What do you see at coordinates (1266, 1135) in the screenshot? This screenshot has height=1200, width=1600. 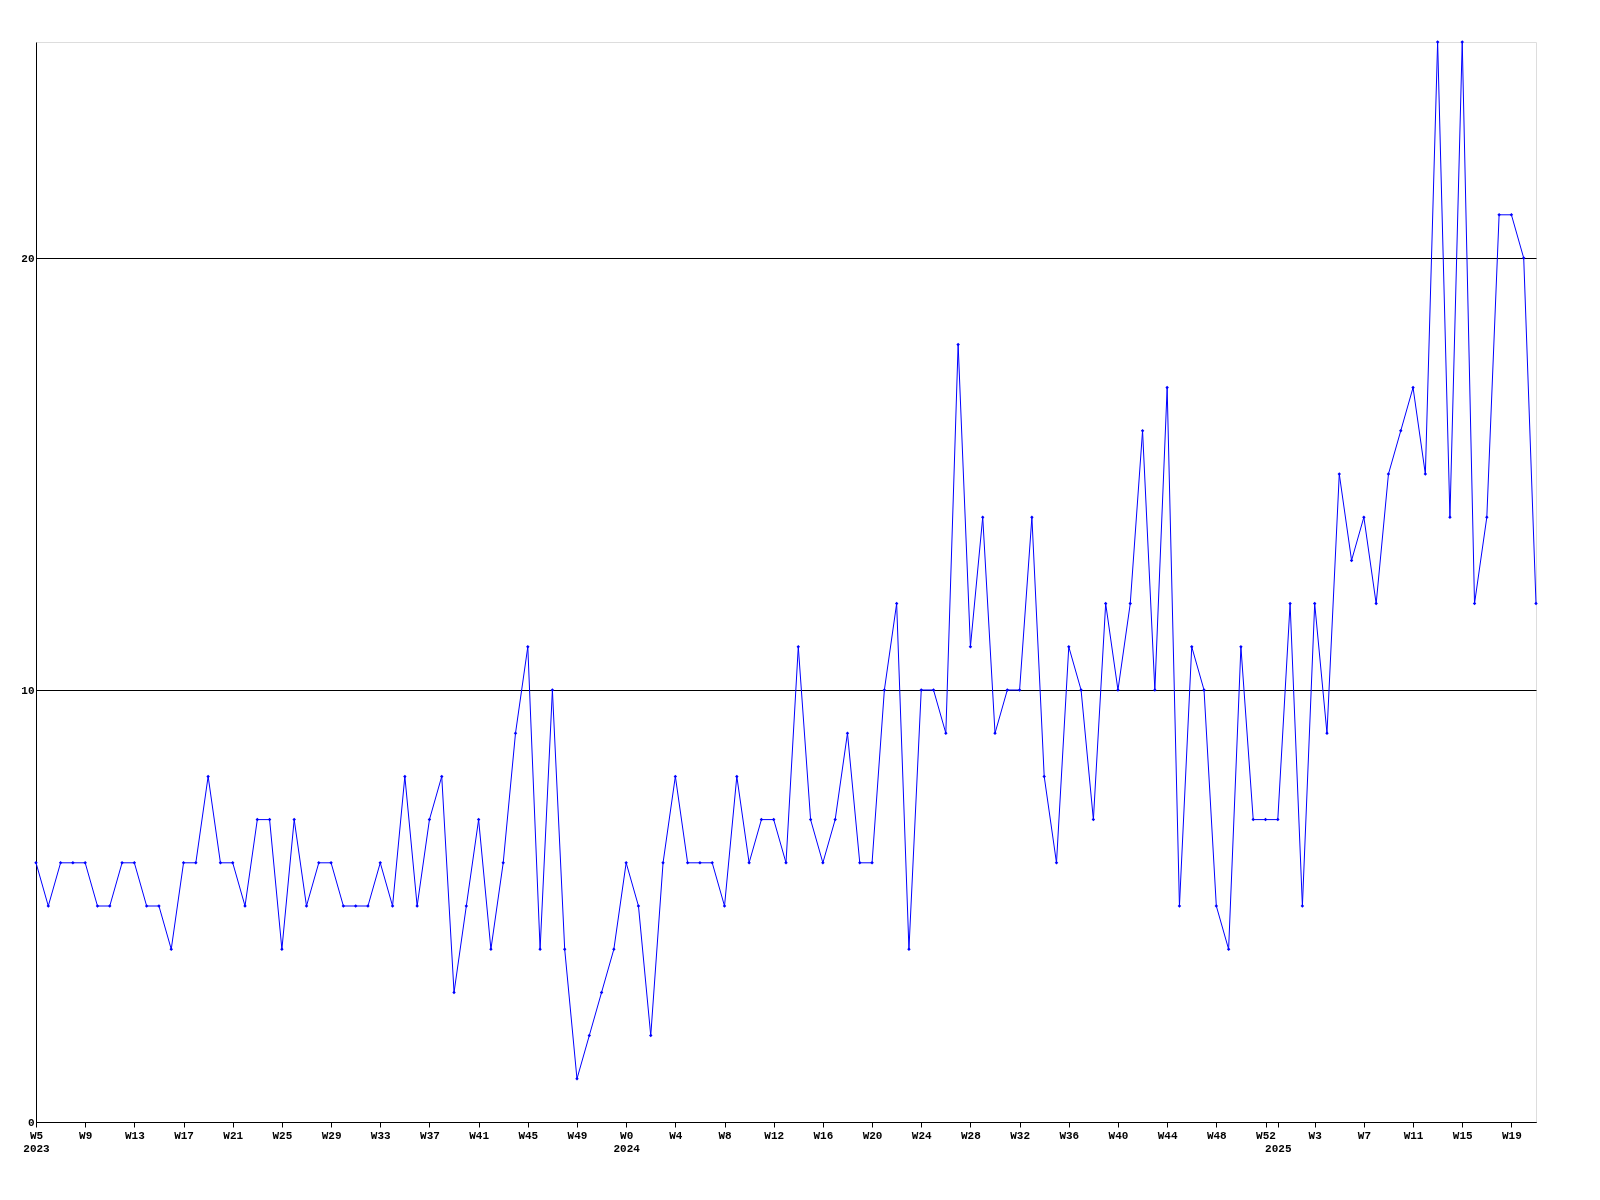 I see `x-tick-label: W52` at bounding box center [1266, 1135].